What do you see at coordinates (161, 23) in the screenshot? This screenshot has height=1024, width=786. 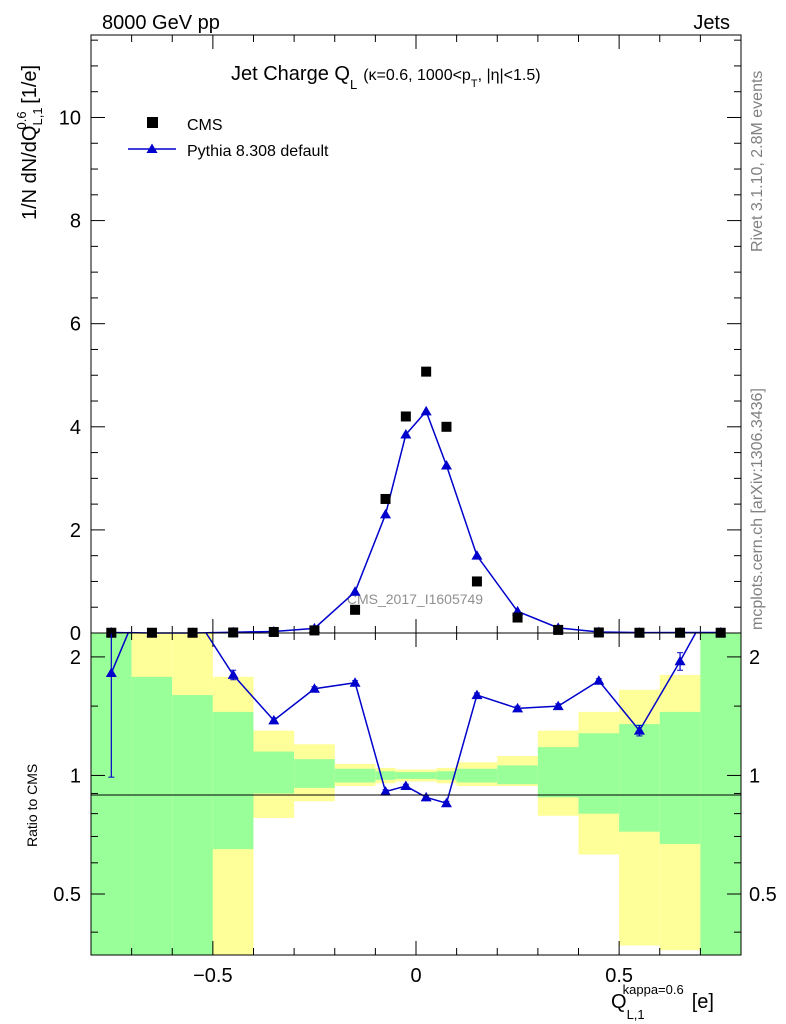 I see `header-left: 8000 GeV pp` at bounding box center [161, 23].